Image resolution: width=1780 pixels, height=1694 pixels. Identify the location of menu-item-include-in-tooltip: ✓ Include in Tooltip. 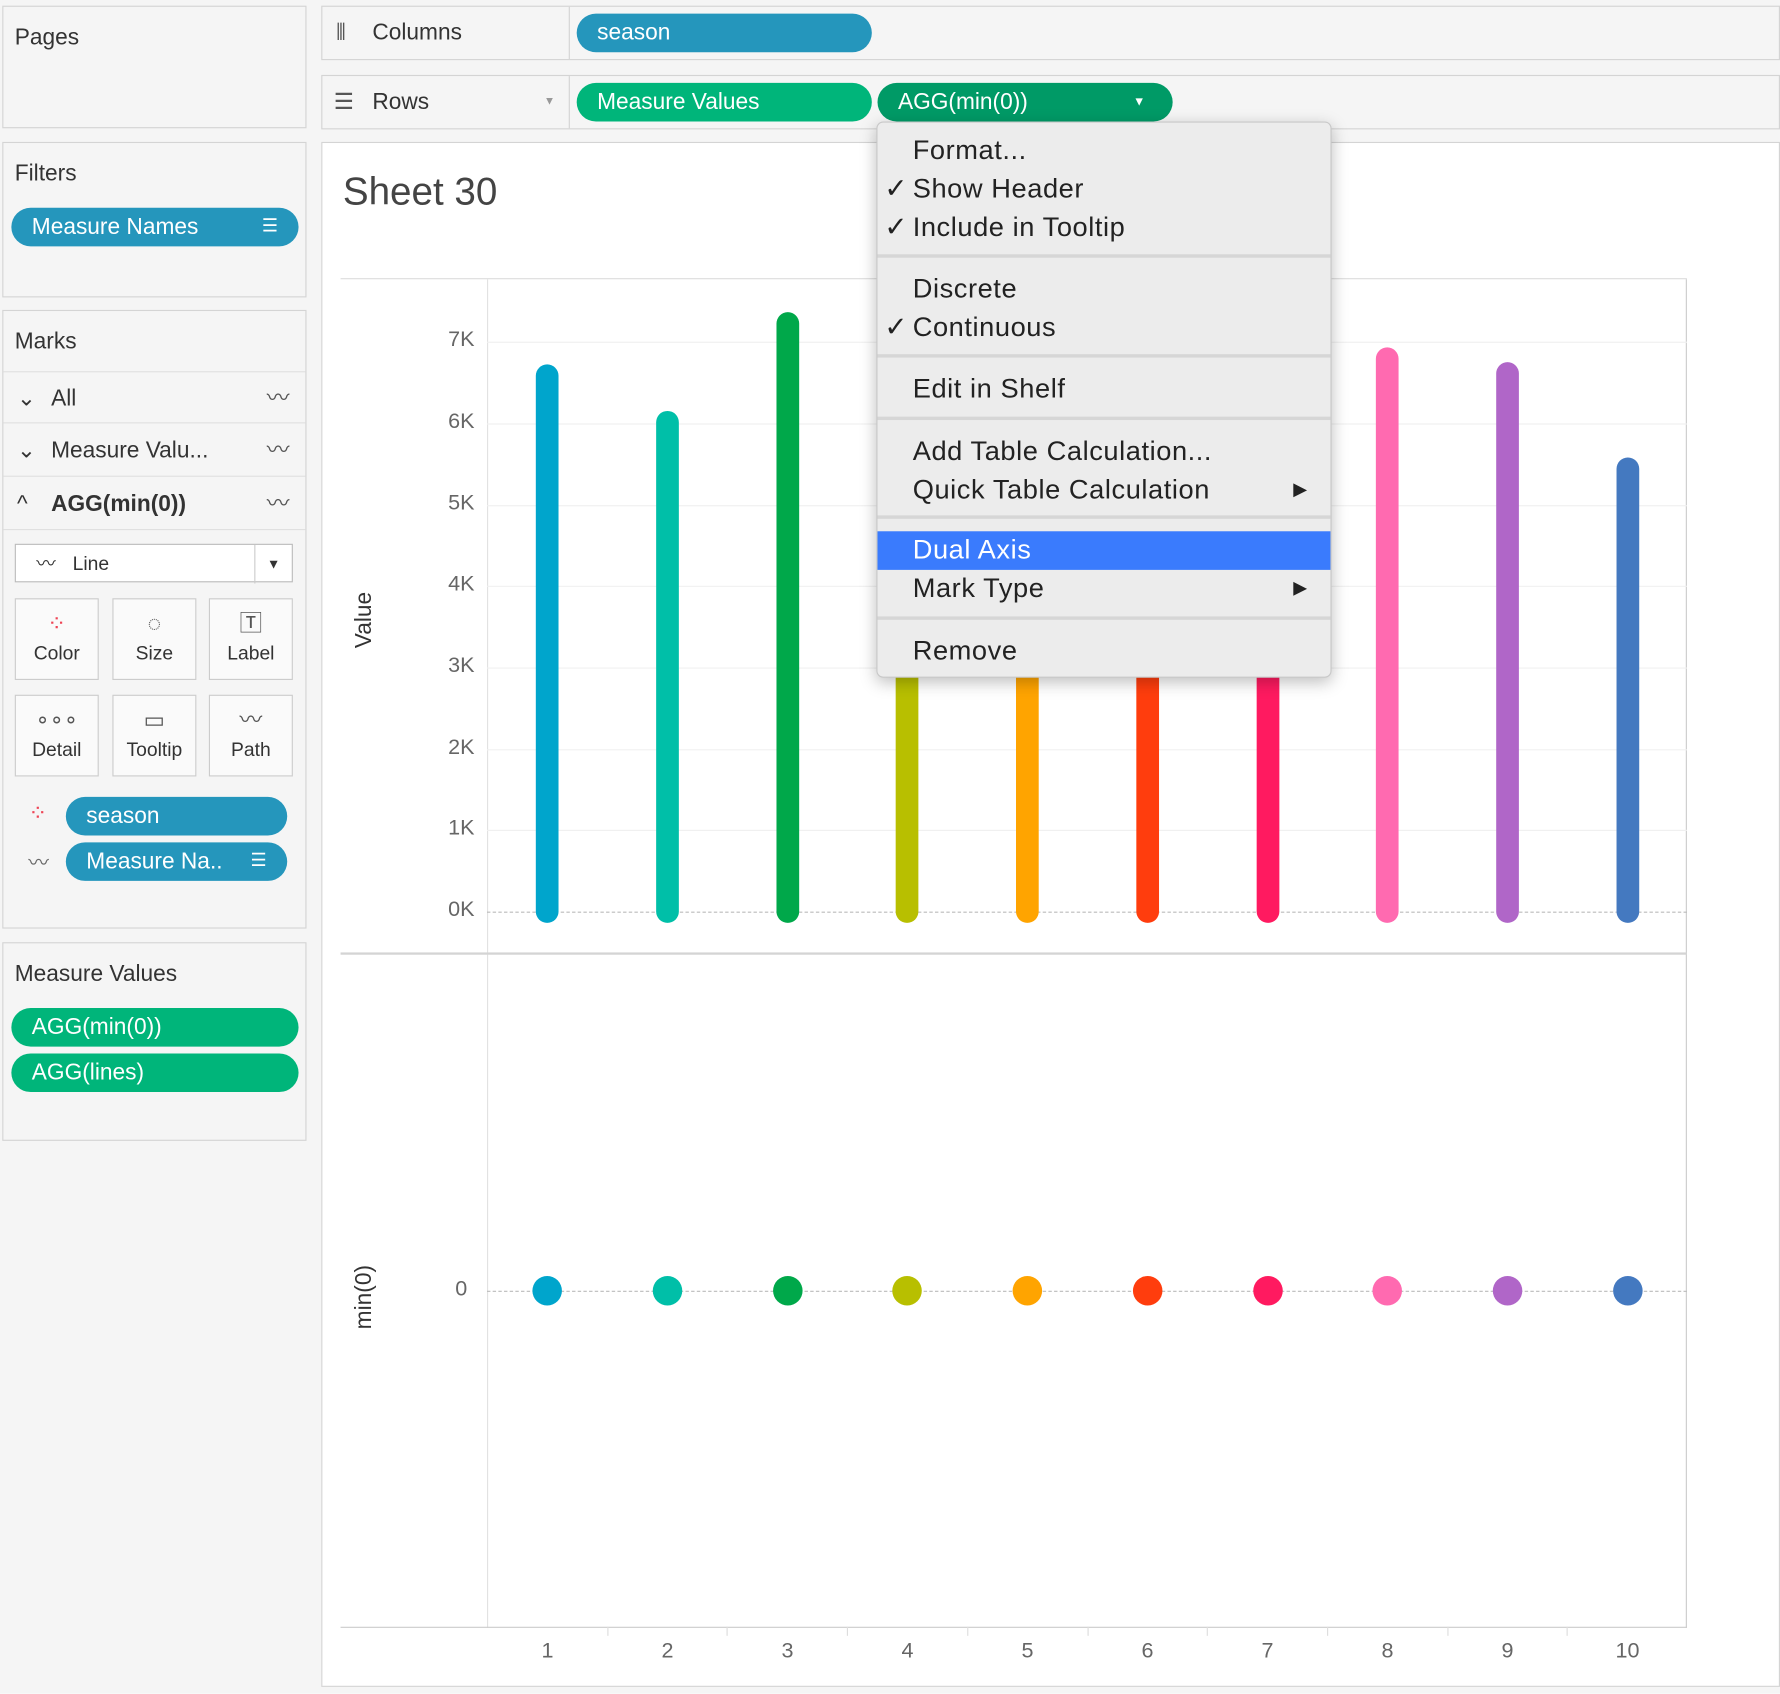
(1104, 228).